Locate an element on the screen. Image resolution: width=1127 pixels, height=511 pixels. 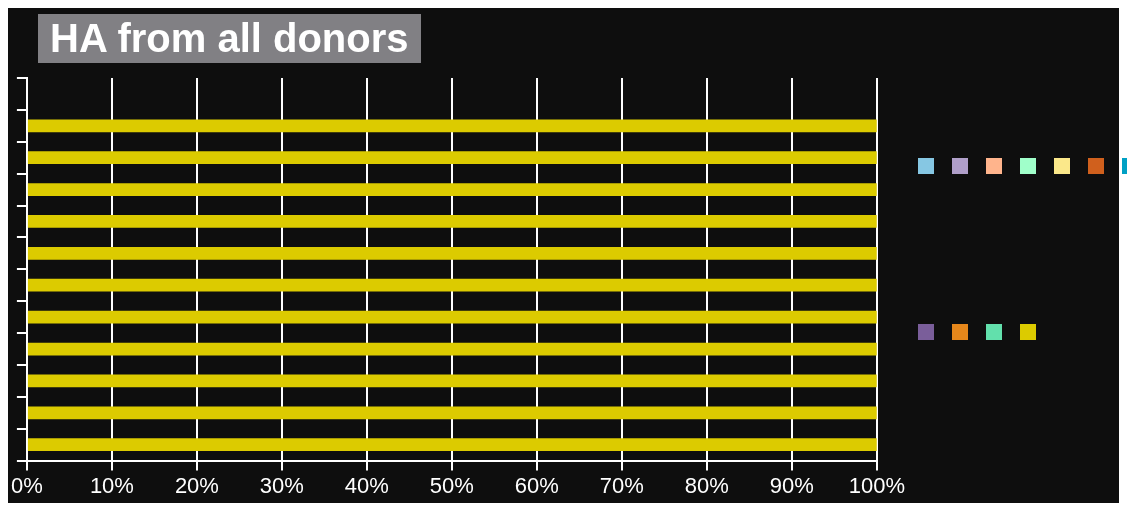
x-tick-label: 60% is located at coordinates (536, 485).